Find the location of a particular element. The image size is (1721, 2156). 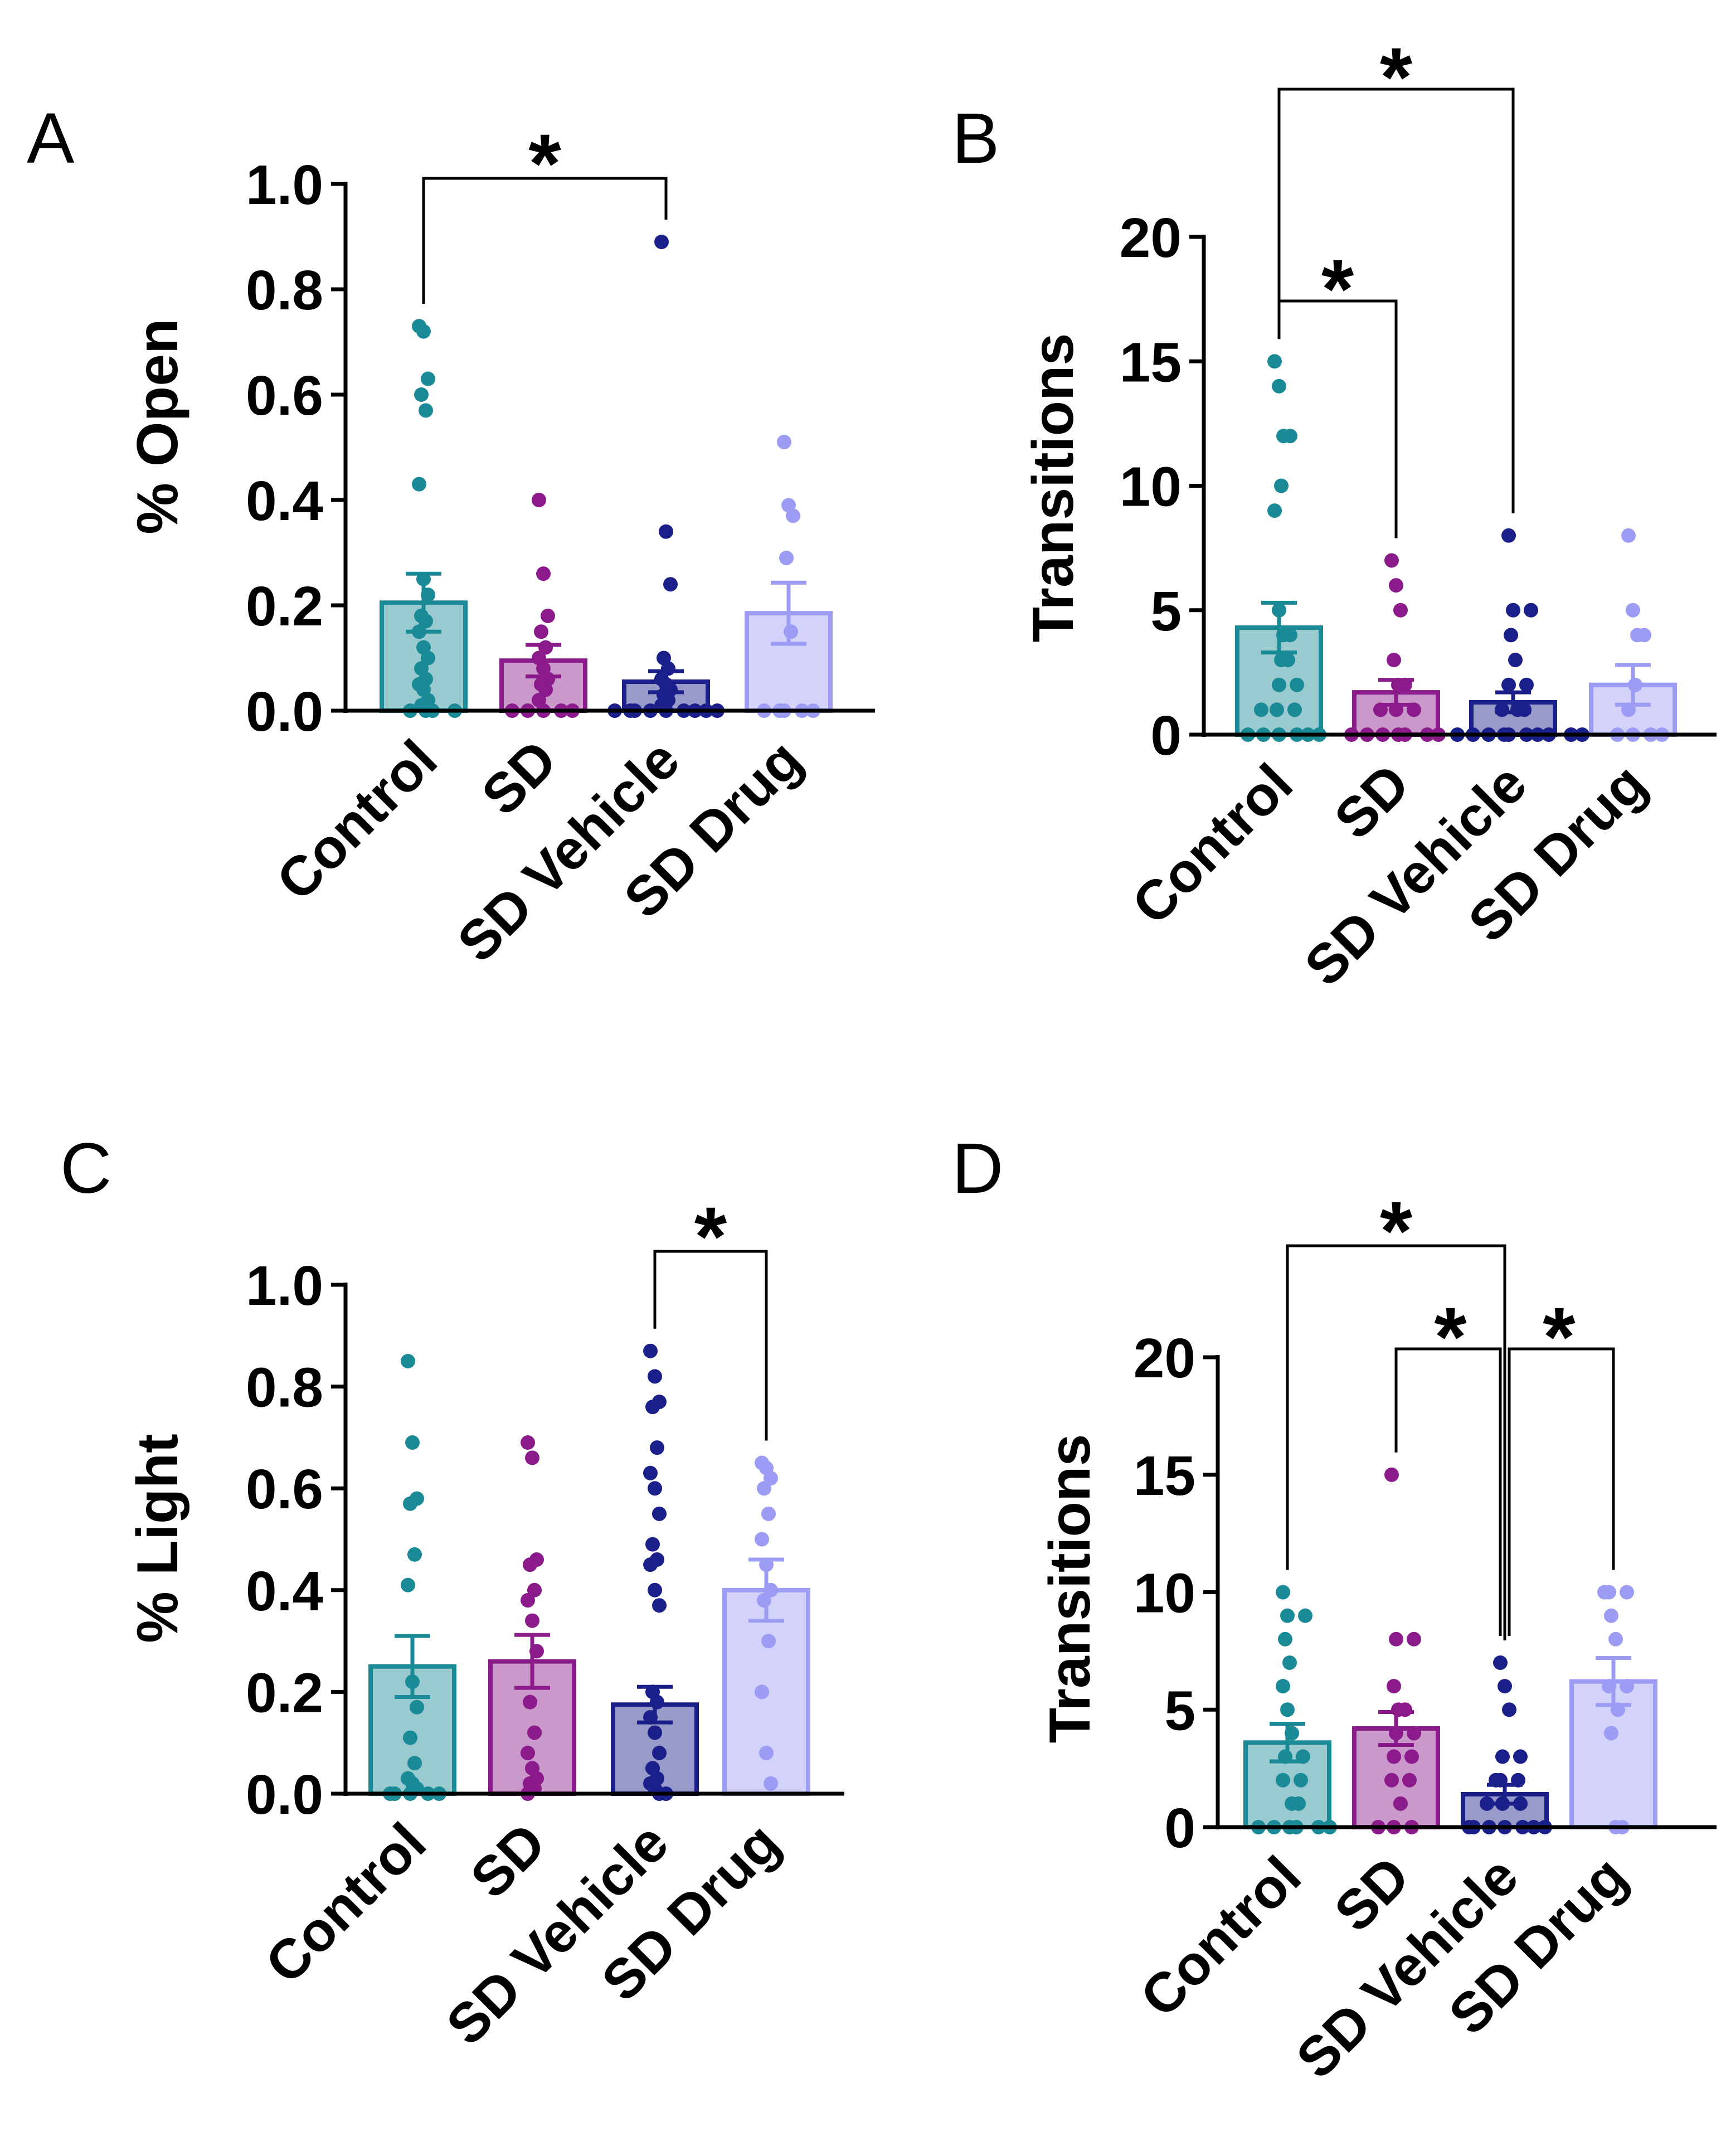

axes-b is located at coordinates (1459, 486).